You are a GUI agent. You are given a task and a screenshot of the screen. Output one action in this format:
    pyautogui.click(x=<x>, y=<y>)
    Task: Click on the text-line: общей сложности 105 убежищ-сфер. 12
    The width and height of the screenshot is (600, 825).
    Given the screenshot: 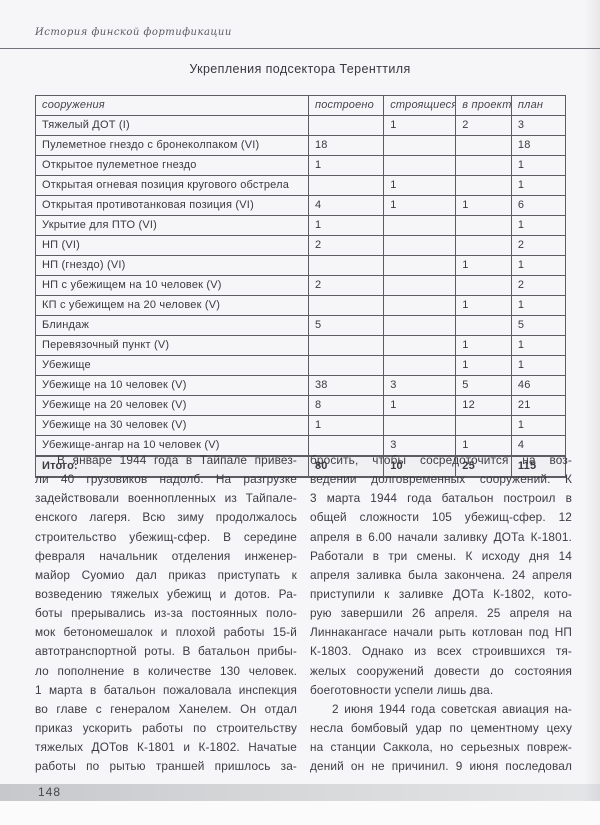 What is the action you would take?
    pyautogui.click(x=441, y=517)
    